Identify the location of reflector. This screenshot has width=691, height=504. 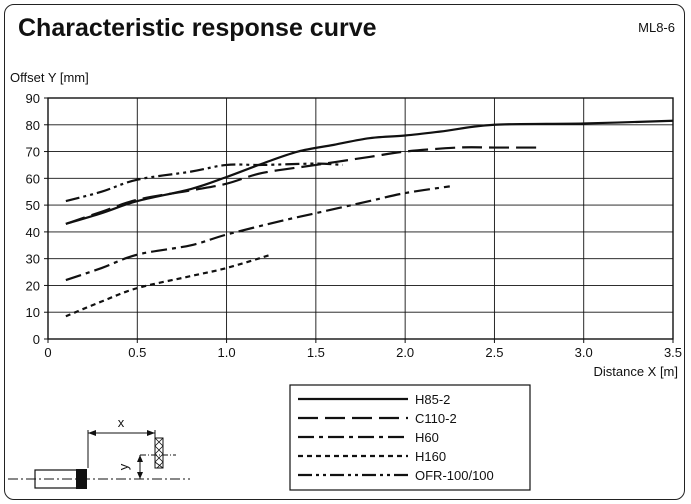
(159, 453).